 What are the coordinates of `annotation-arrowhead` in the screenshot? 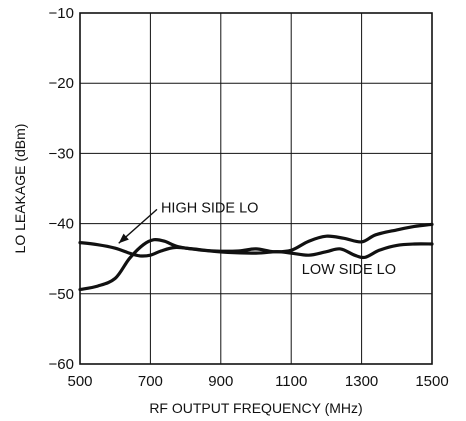 It's located at (123, 238).